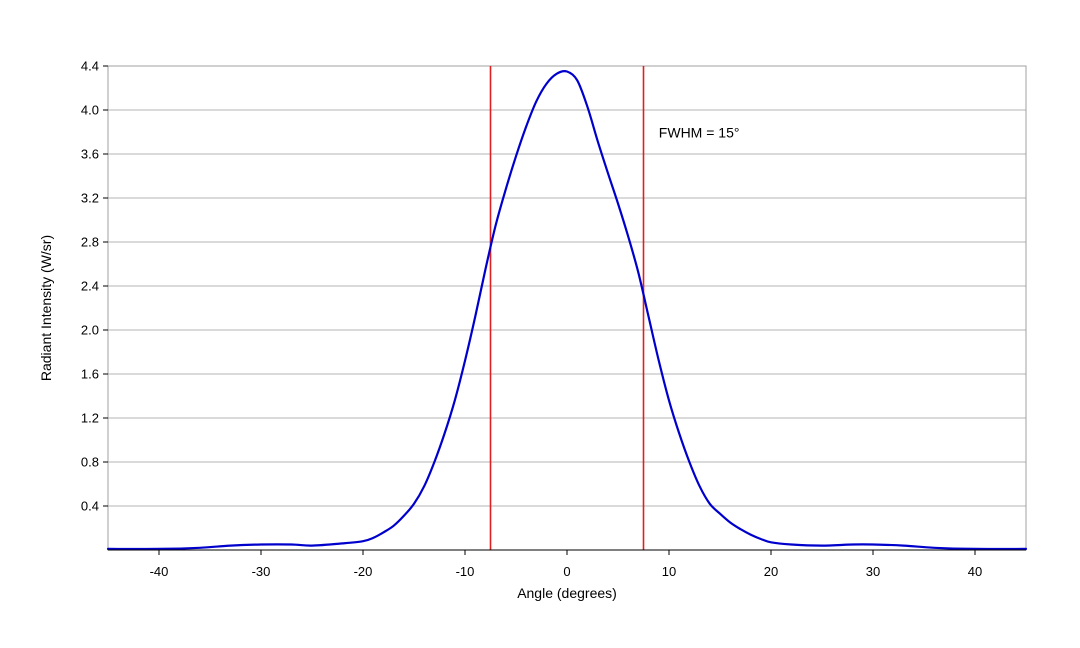  What do you see at coordinates (90, 374) in the screenshot?
I see `y-tick-label: 1.6` at bounding box center [90, 374].